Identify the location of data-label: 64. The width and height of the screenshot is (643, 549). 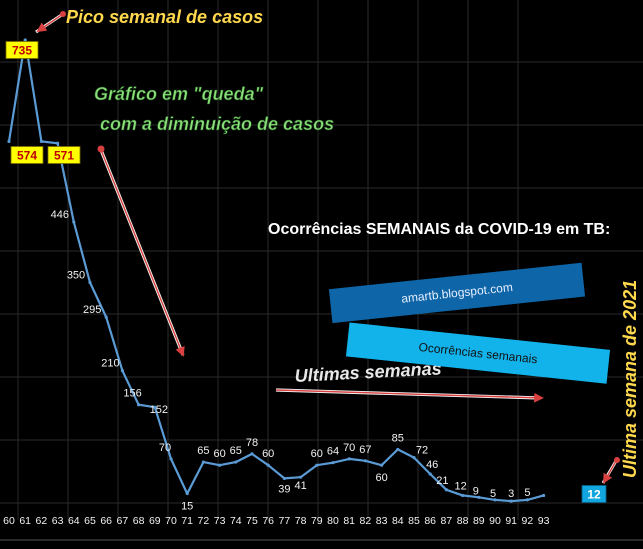
(333, 452).